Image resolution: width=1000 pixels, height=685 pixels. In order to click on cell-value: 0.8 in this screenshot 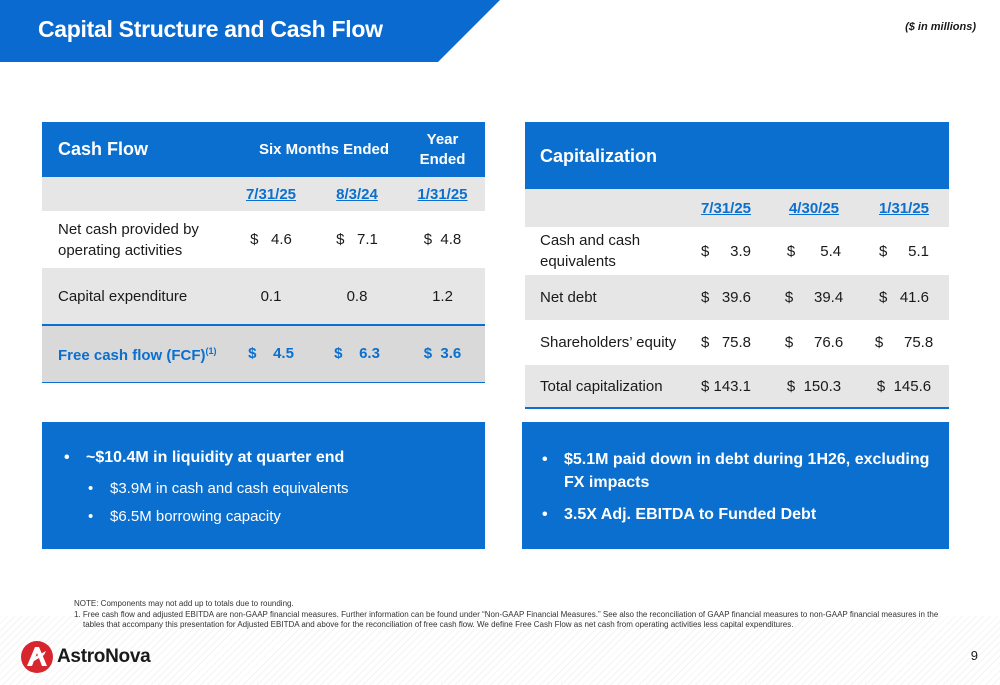, I will do `click(357, 297)`.